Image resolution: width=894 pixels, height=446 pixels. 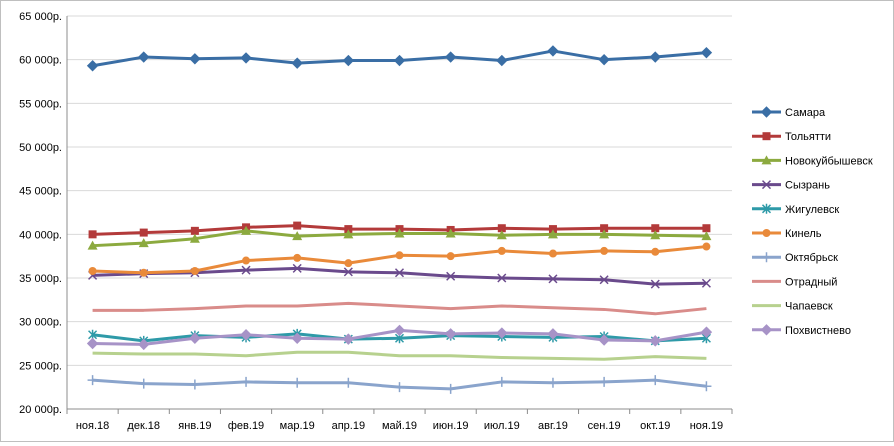 I want to click on y-tick-label: 55 000р., so click(x=40, y=104).